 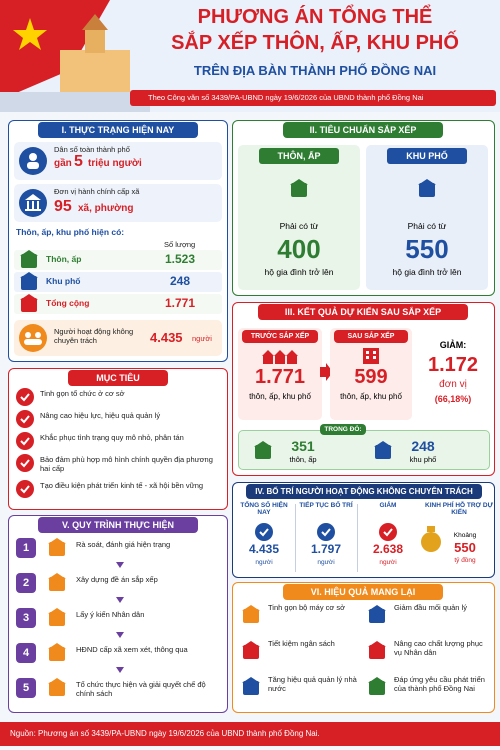 I want to click on reduce-value: 1.172, so click(x=453, y=365).